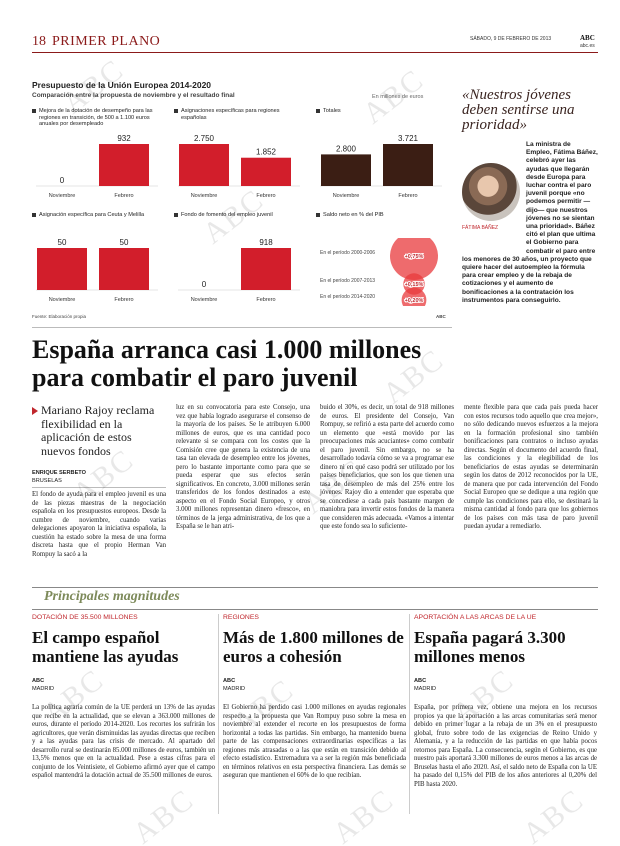 The image size is (620, 846). I want to click on bubble, so click(414, 256).